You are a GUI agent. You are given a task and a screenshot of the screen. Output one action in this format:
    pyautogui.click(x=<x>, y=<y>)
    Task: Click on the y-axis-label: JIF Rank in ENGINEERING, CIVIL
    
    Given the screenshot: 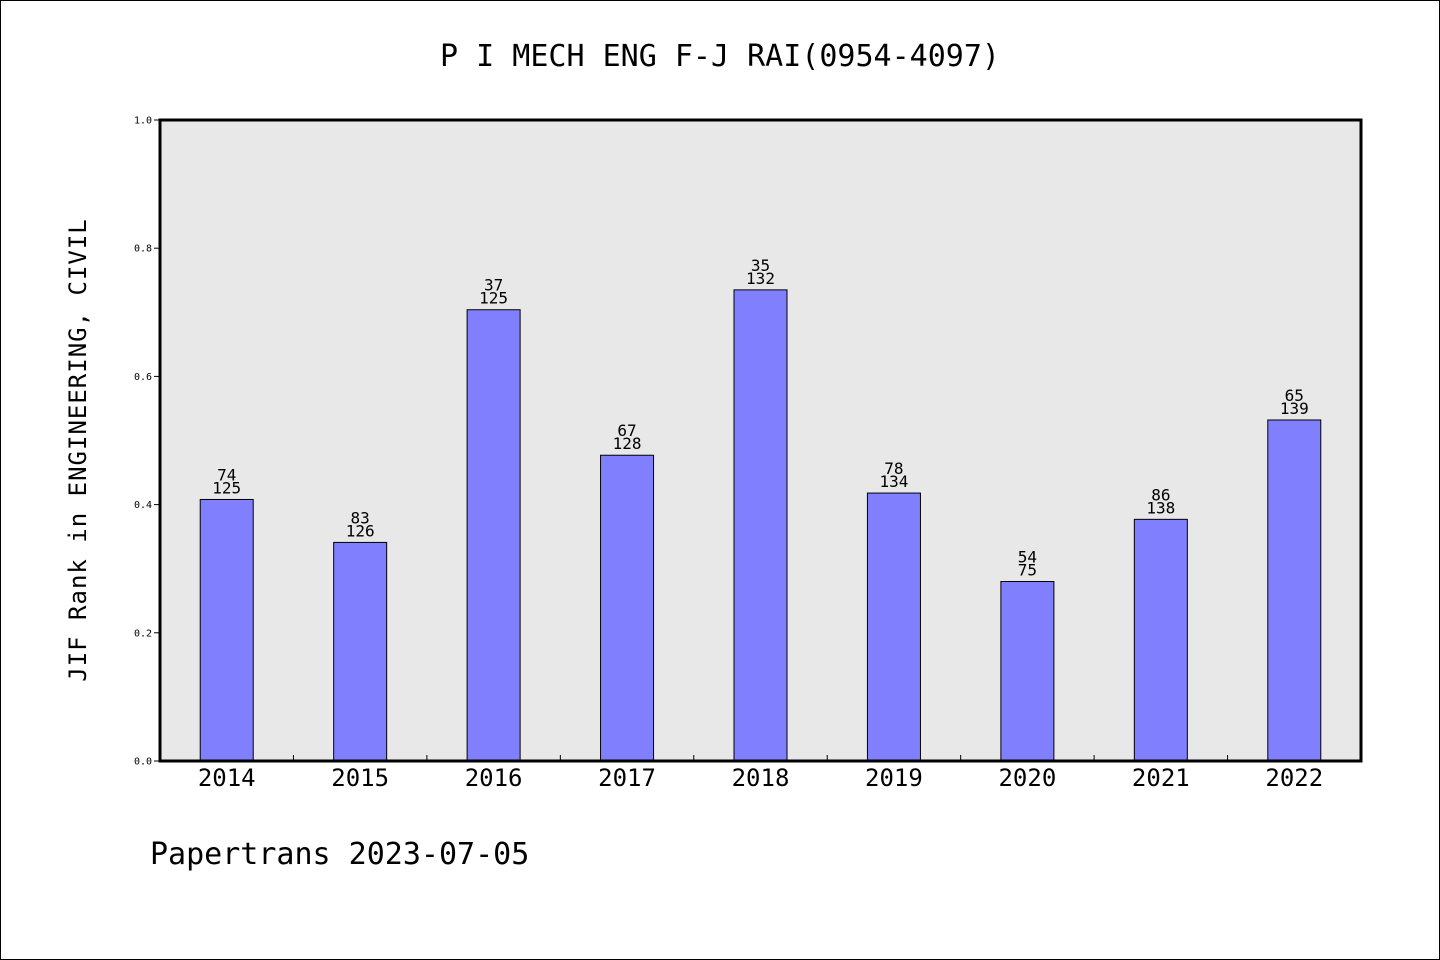 What is the action you would take?
    pyautogui.click(x=78, y=449)
    